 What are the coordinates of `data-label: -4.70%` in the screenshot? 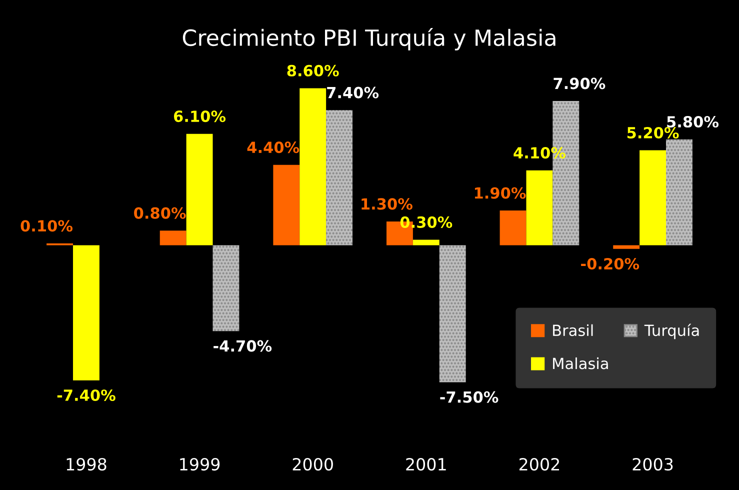 It's located at (243, 346).